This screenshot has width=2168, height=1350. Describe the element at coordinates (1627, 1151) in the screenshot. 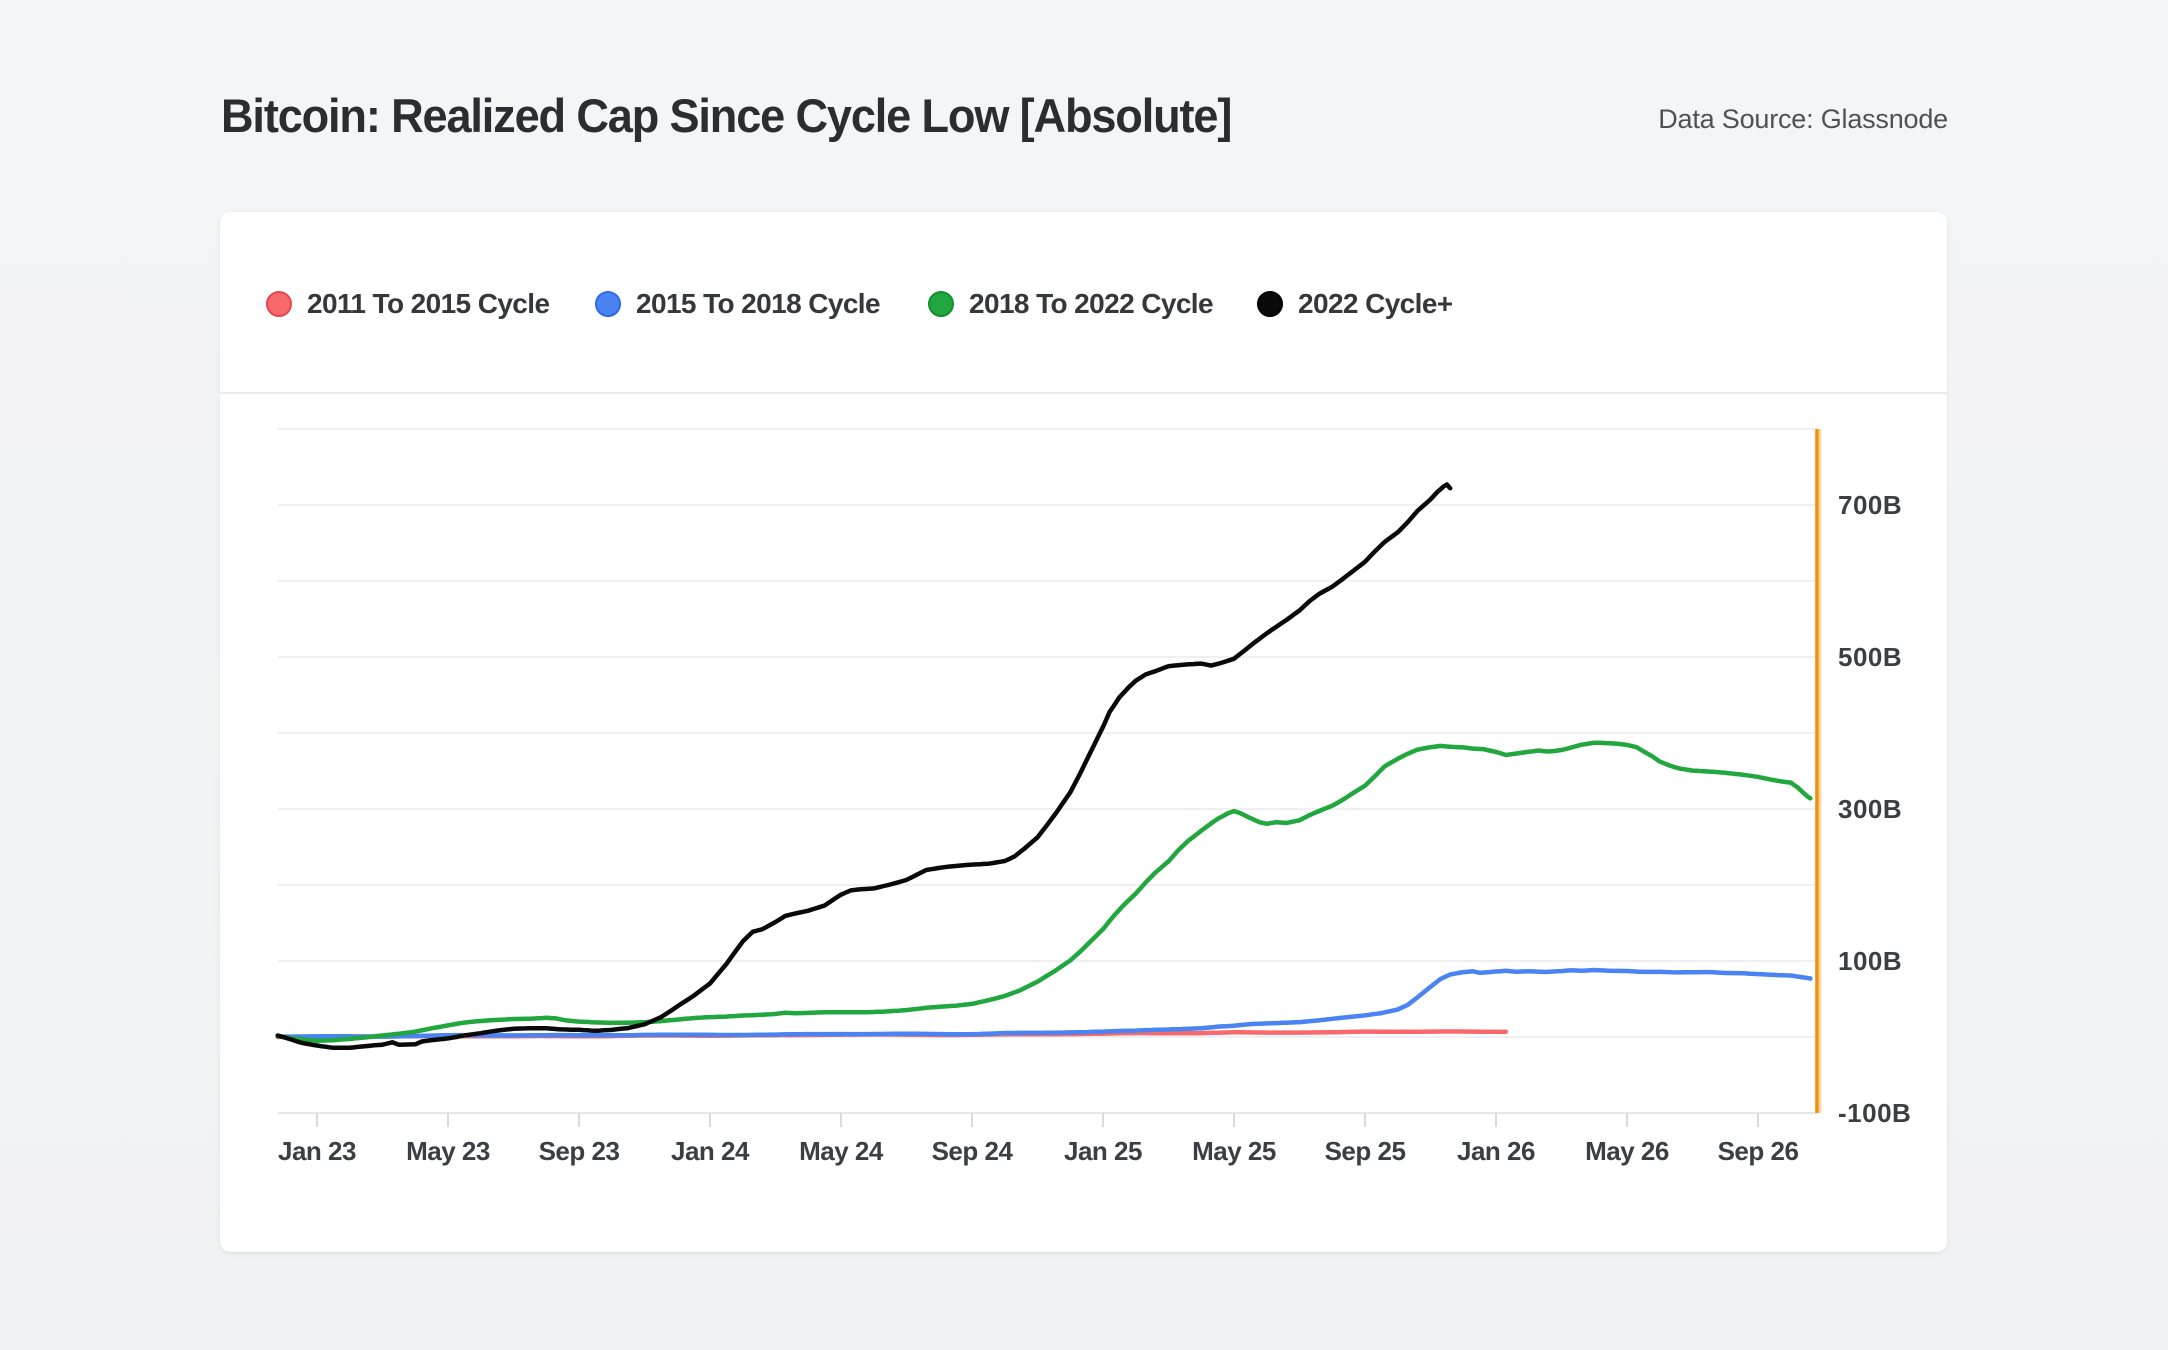

I see `x-axis-label: May 26` at that location.